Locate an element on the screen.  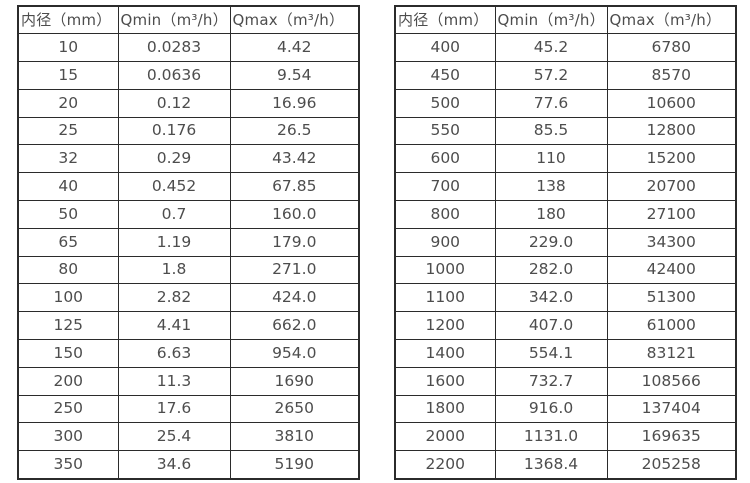
cell-qmin: 0.0636 is located at coordinates (174, 75).